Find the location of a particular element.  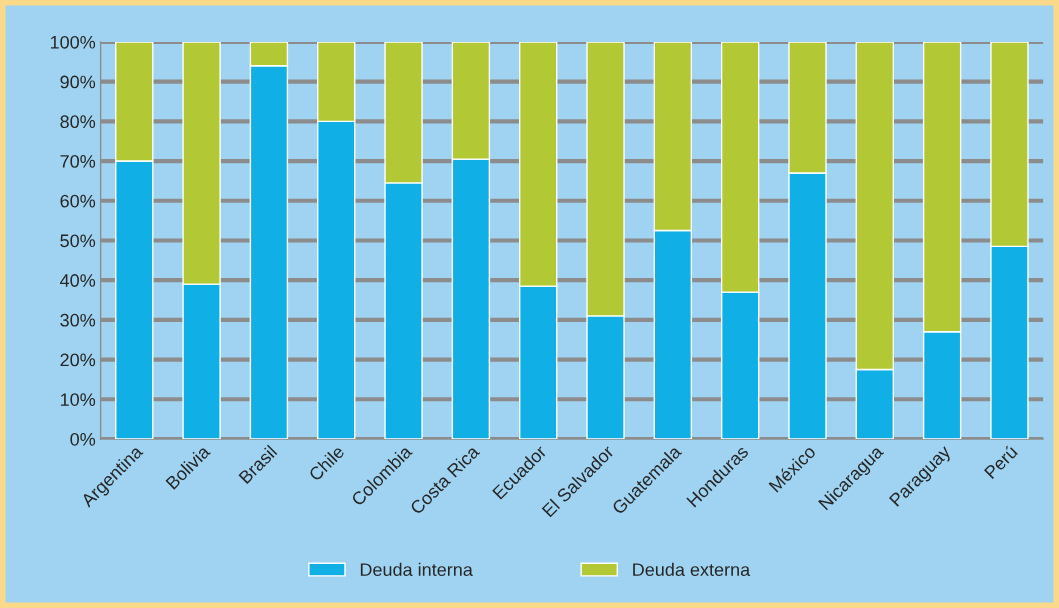

y-tick-label: 80% is located at coordinates (78, 122).